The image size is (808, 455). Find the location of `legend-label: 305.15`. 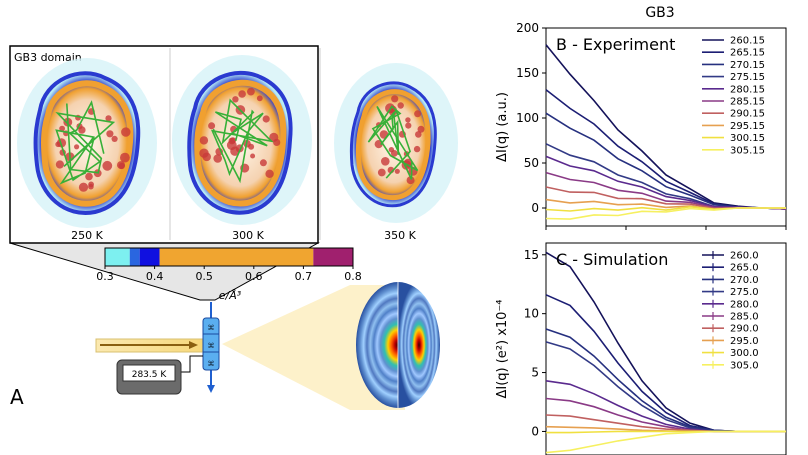

legend-label: 305.15 is located at coordinates (747, 150).